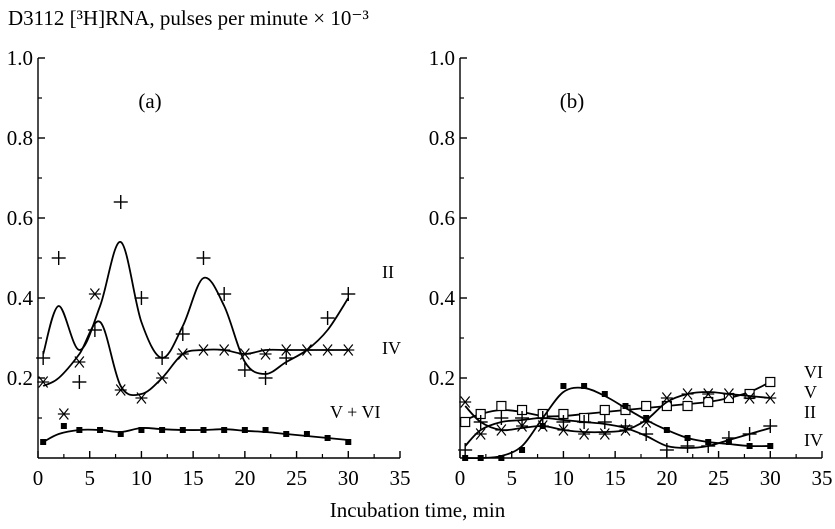 This screenshot has width=835, height=529. What do you see at coordinates (813, 372) in the screenshot?
I see `series-label: VI` at bounding box center [813, 372].